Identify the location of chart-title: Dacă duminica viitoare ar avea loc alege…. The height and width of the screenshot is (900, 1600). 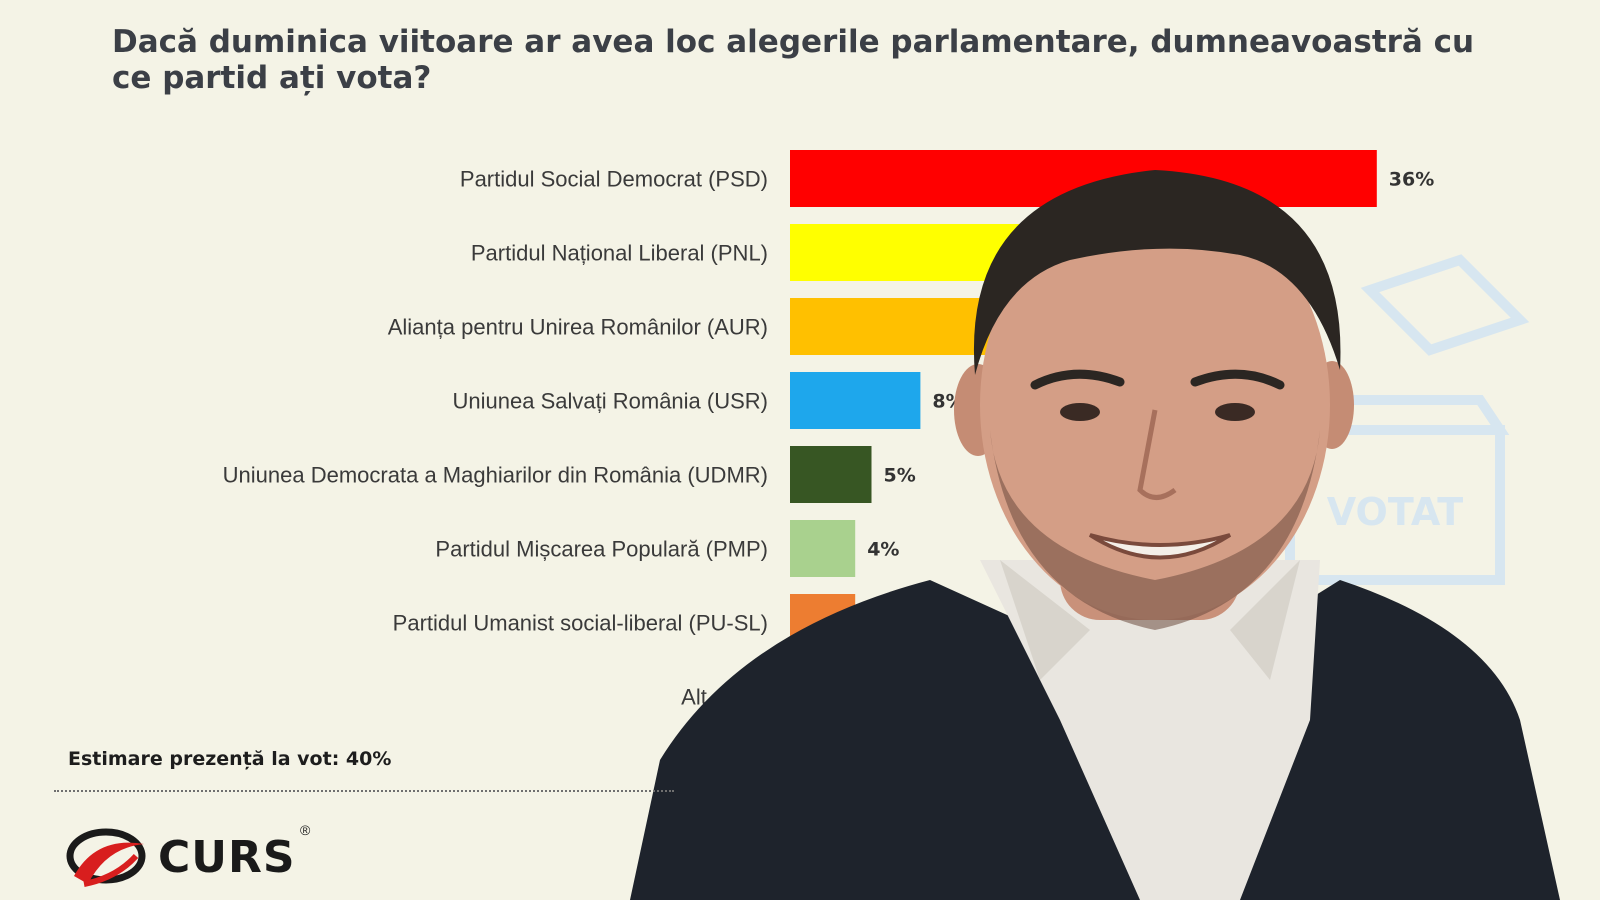
(793, 60).